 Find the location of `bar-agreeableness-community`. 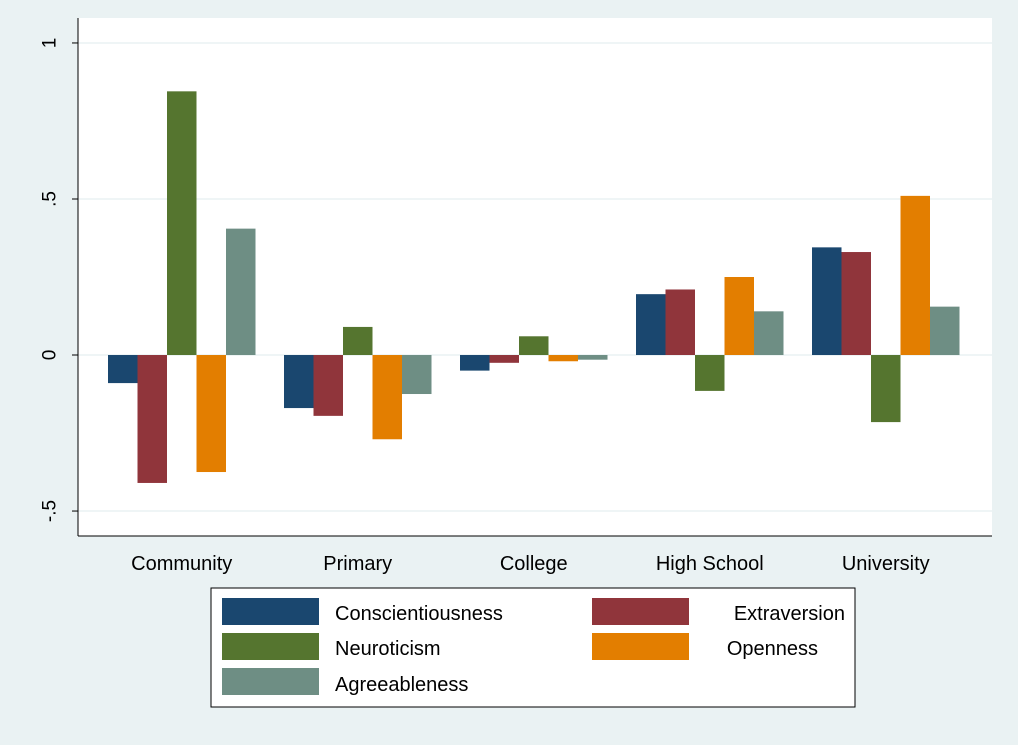

bar-agreeableness-community is located at coordinates (241, 292).